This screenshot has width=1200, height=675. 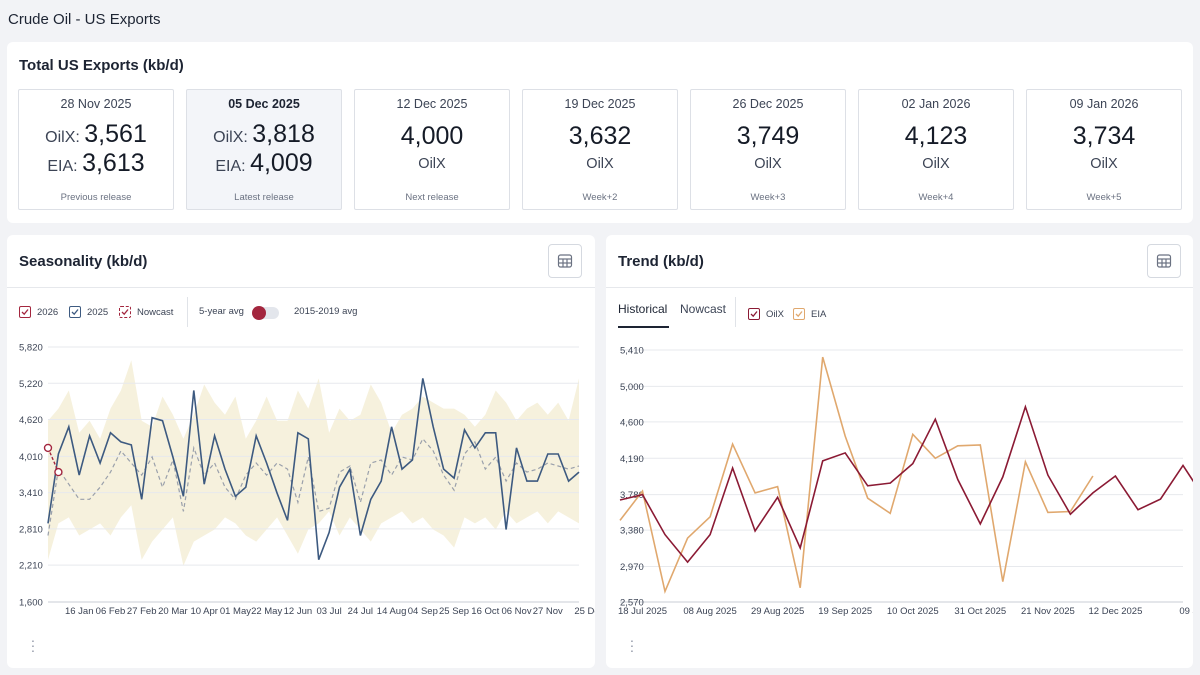 What do you see at coordinates (485, 611) in the screenshot?
I see `x-tick-label: 16 Oct` at bounding box center [485, 611].